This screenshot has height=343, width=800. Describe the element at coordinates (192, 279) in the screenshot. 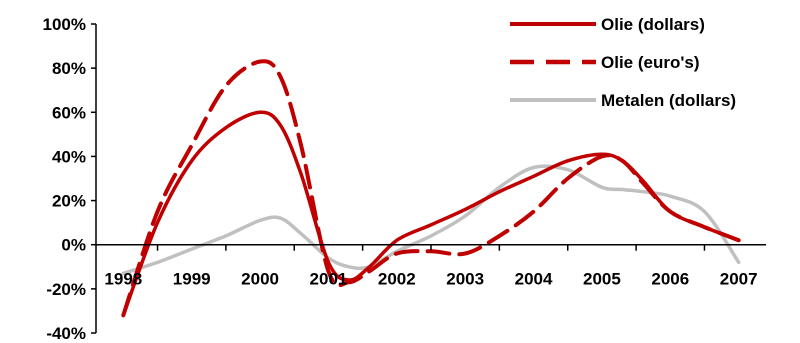

I see `x-tick-label: 1999` at that location.